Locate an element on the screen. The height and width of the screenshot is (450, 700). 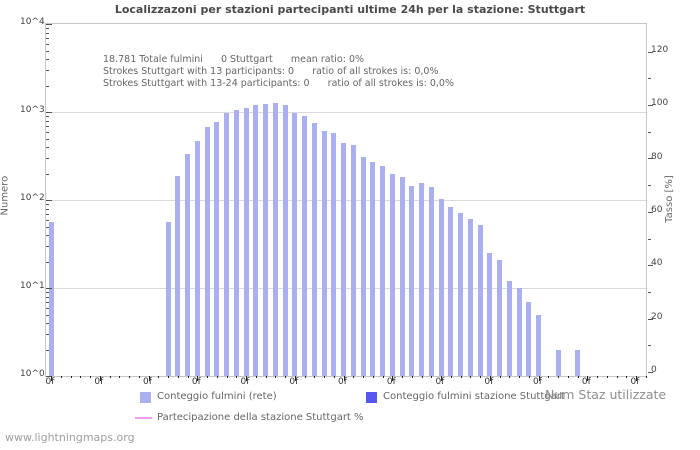
y-tick-label-10e2: 10^2 is located at coordinates (32, 198).